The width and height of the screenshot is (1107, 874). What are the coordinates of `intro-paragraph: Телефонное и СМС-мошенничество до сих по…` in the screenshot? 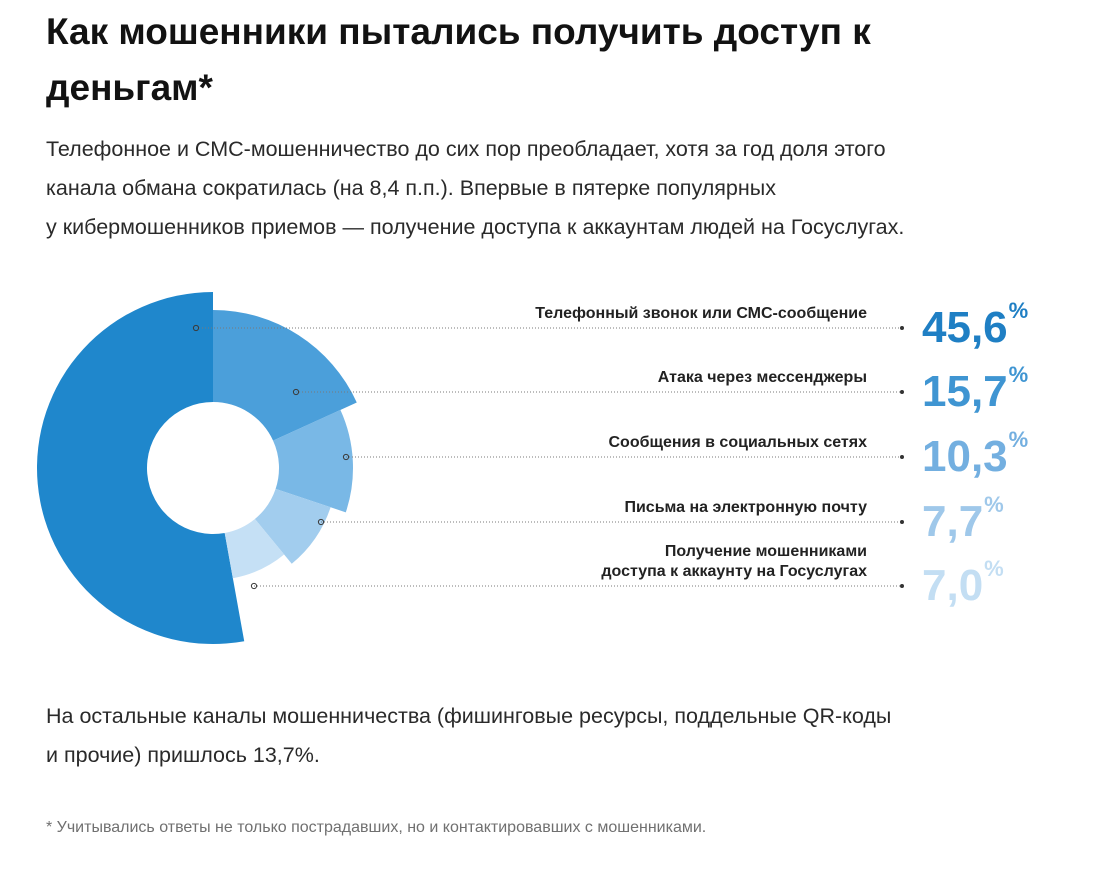 It's located at (571, 188).